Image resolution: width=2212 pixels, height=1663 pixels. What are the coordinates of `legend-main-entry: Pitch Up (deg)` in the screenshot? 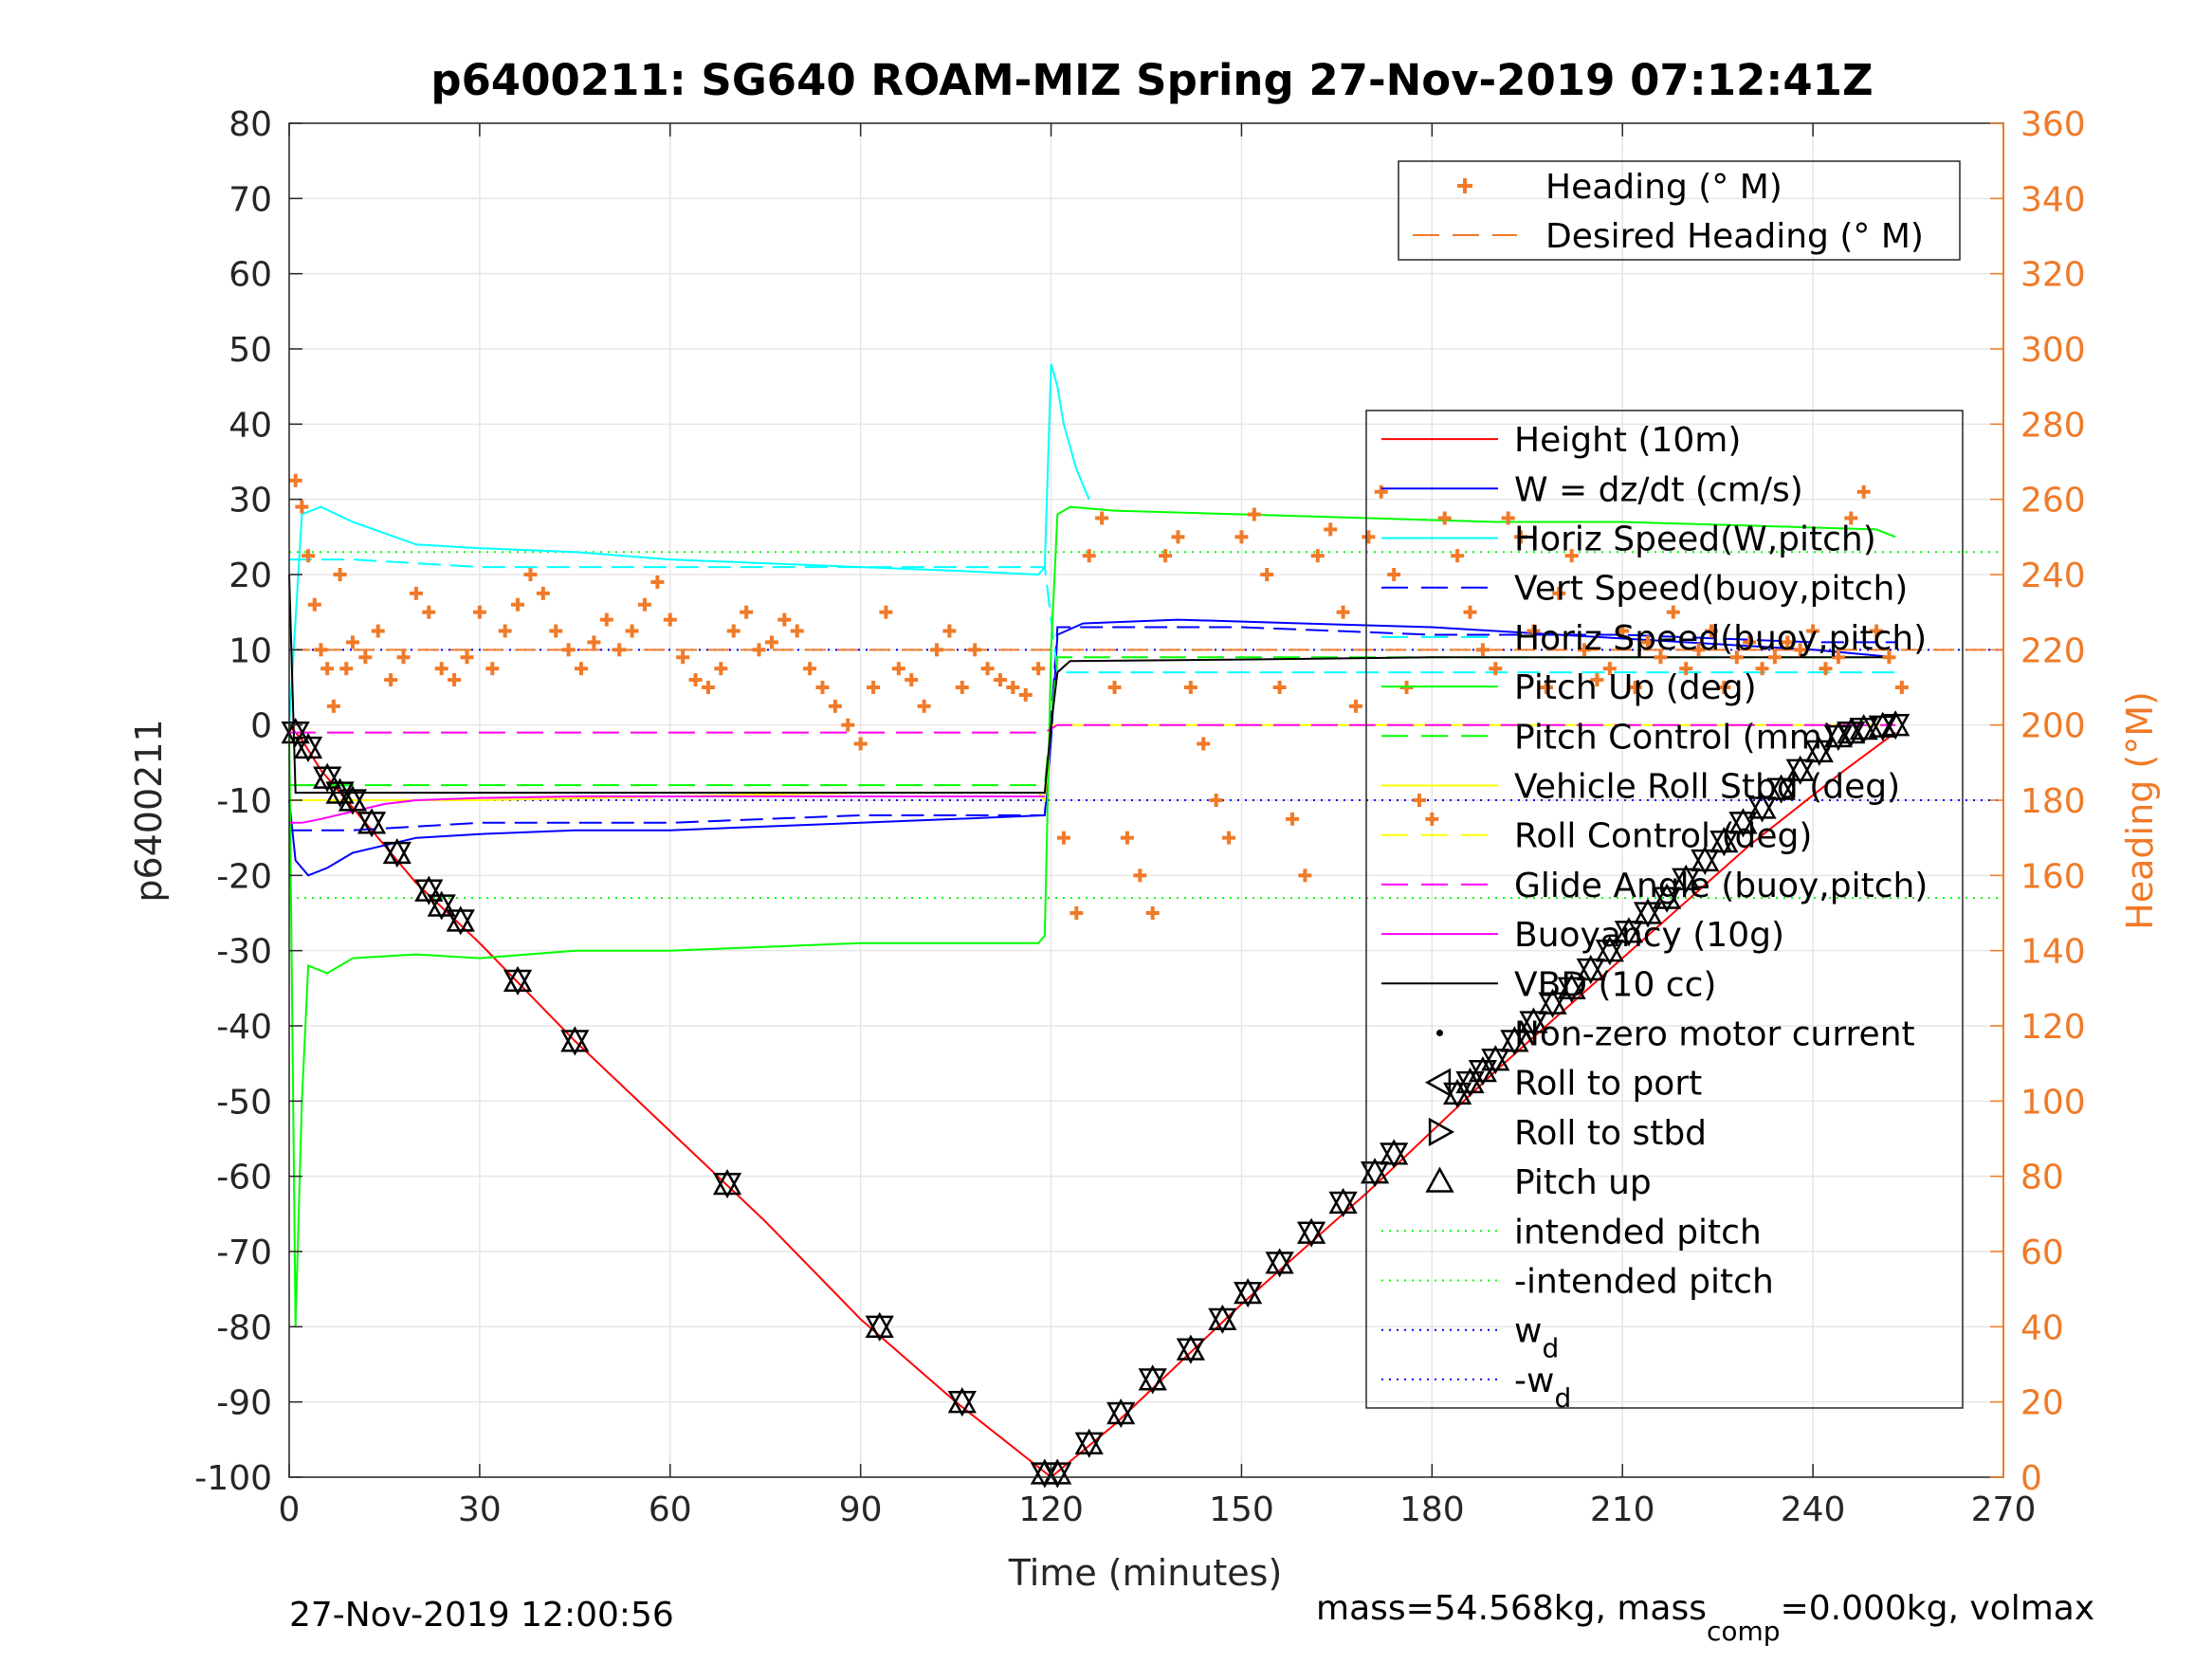 It's located at (1569, 688).